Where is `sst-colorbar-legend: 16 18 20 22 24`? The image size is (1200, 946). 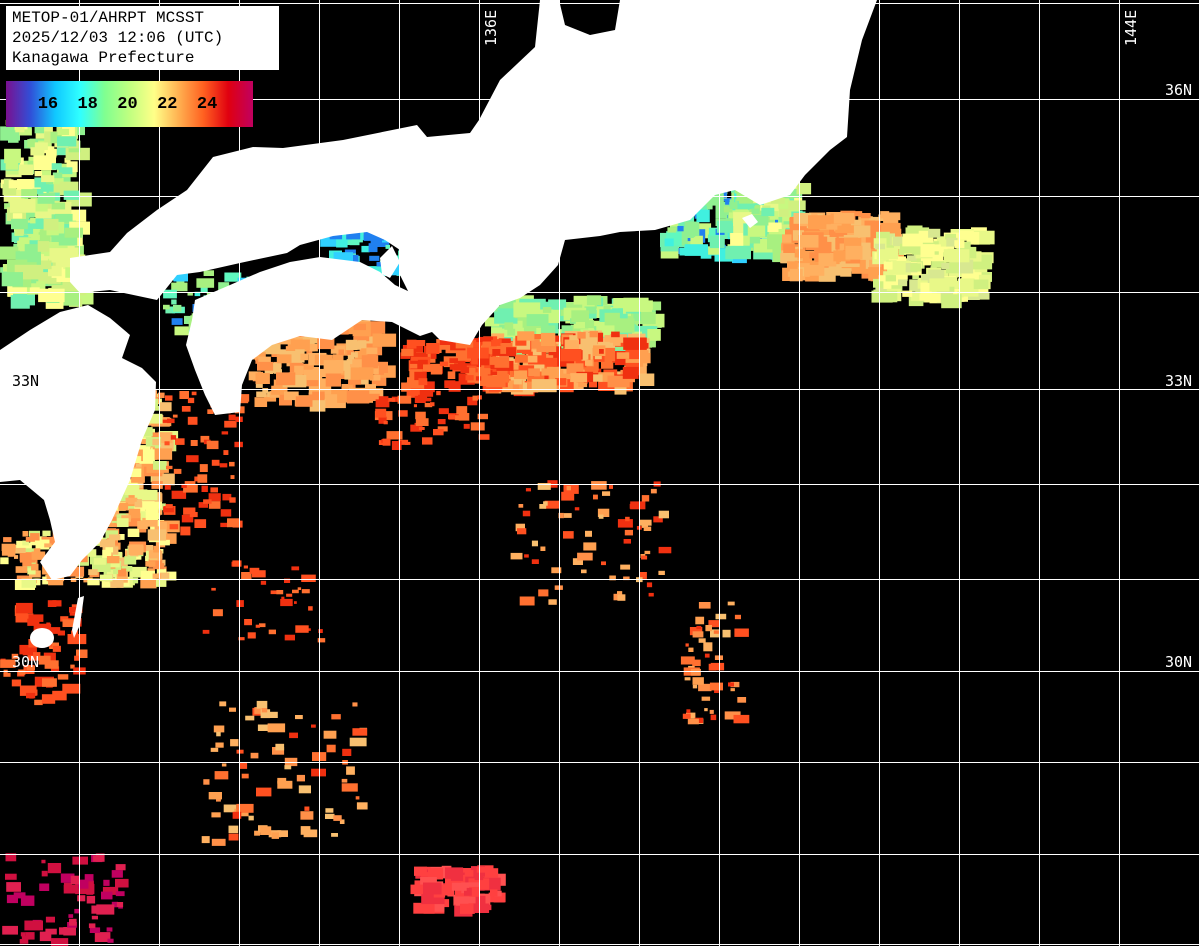
sst-colorbar-legend: 16 18 20 22 24 is located at coordinates (129, 104).